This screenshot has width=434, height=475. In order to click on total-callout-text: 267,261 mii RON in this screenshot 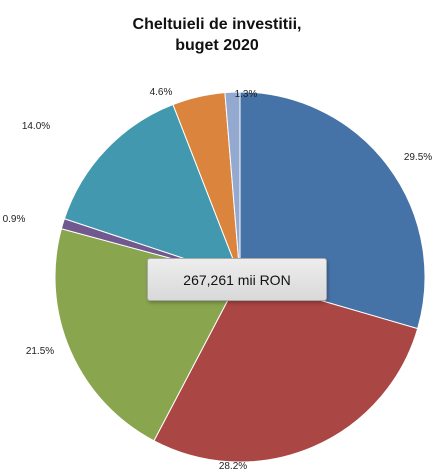, I will do `click(237, 279)`.